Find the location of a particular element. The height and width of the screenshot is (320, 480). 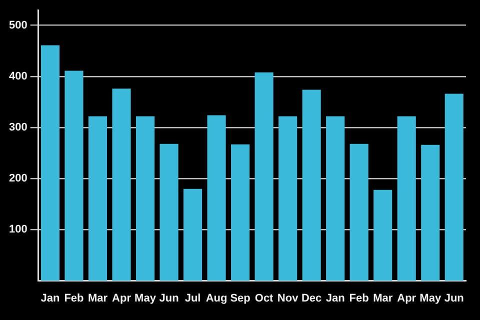

y-tick-label: 200 is located at coordinates (18, 178).